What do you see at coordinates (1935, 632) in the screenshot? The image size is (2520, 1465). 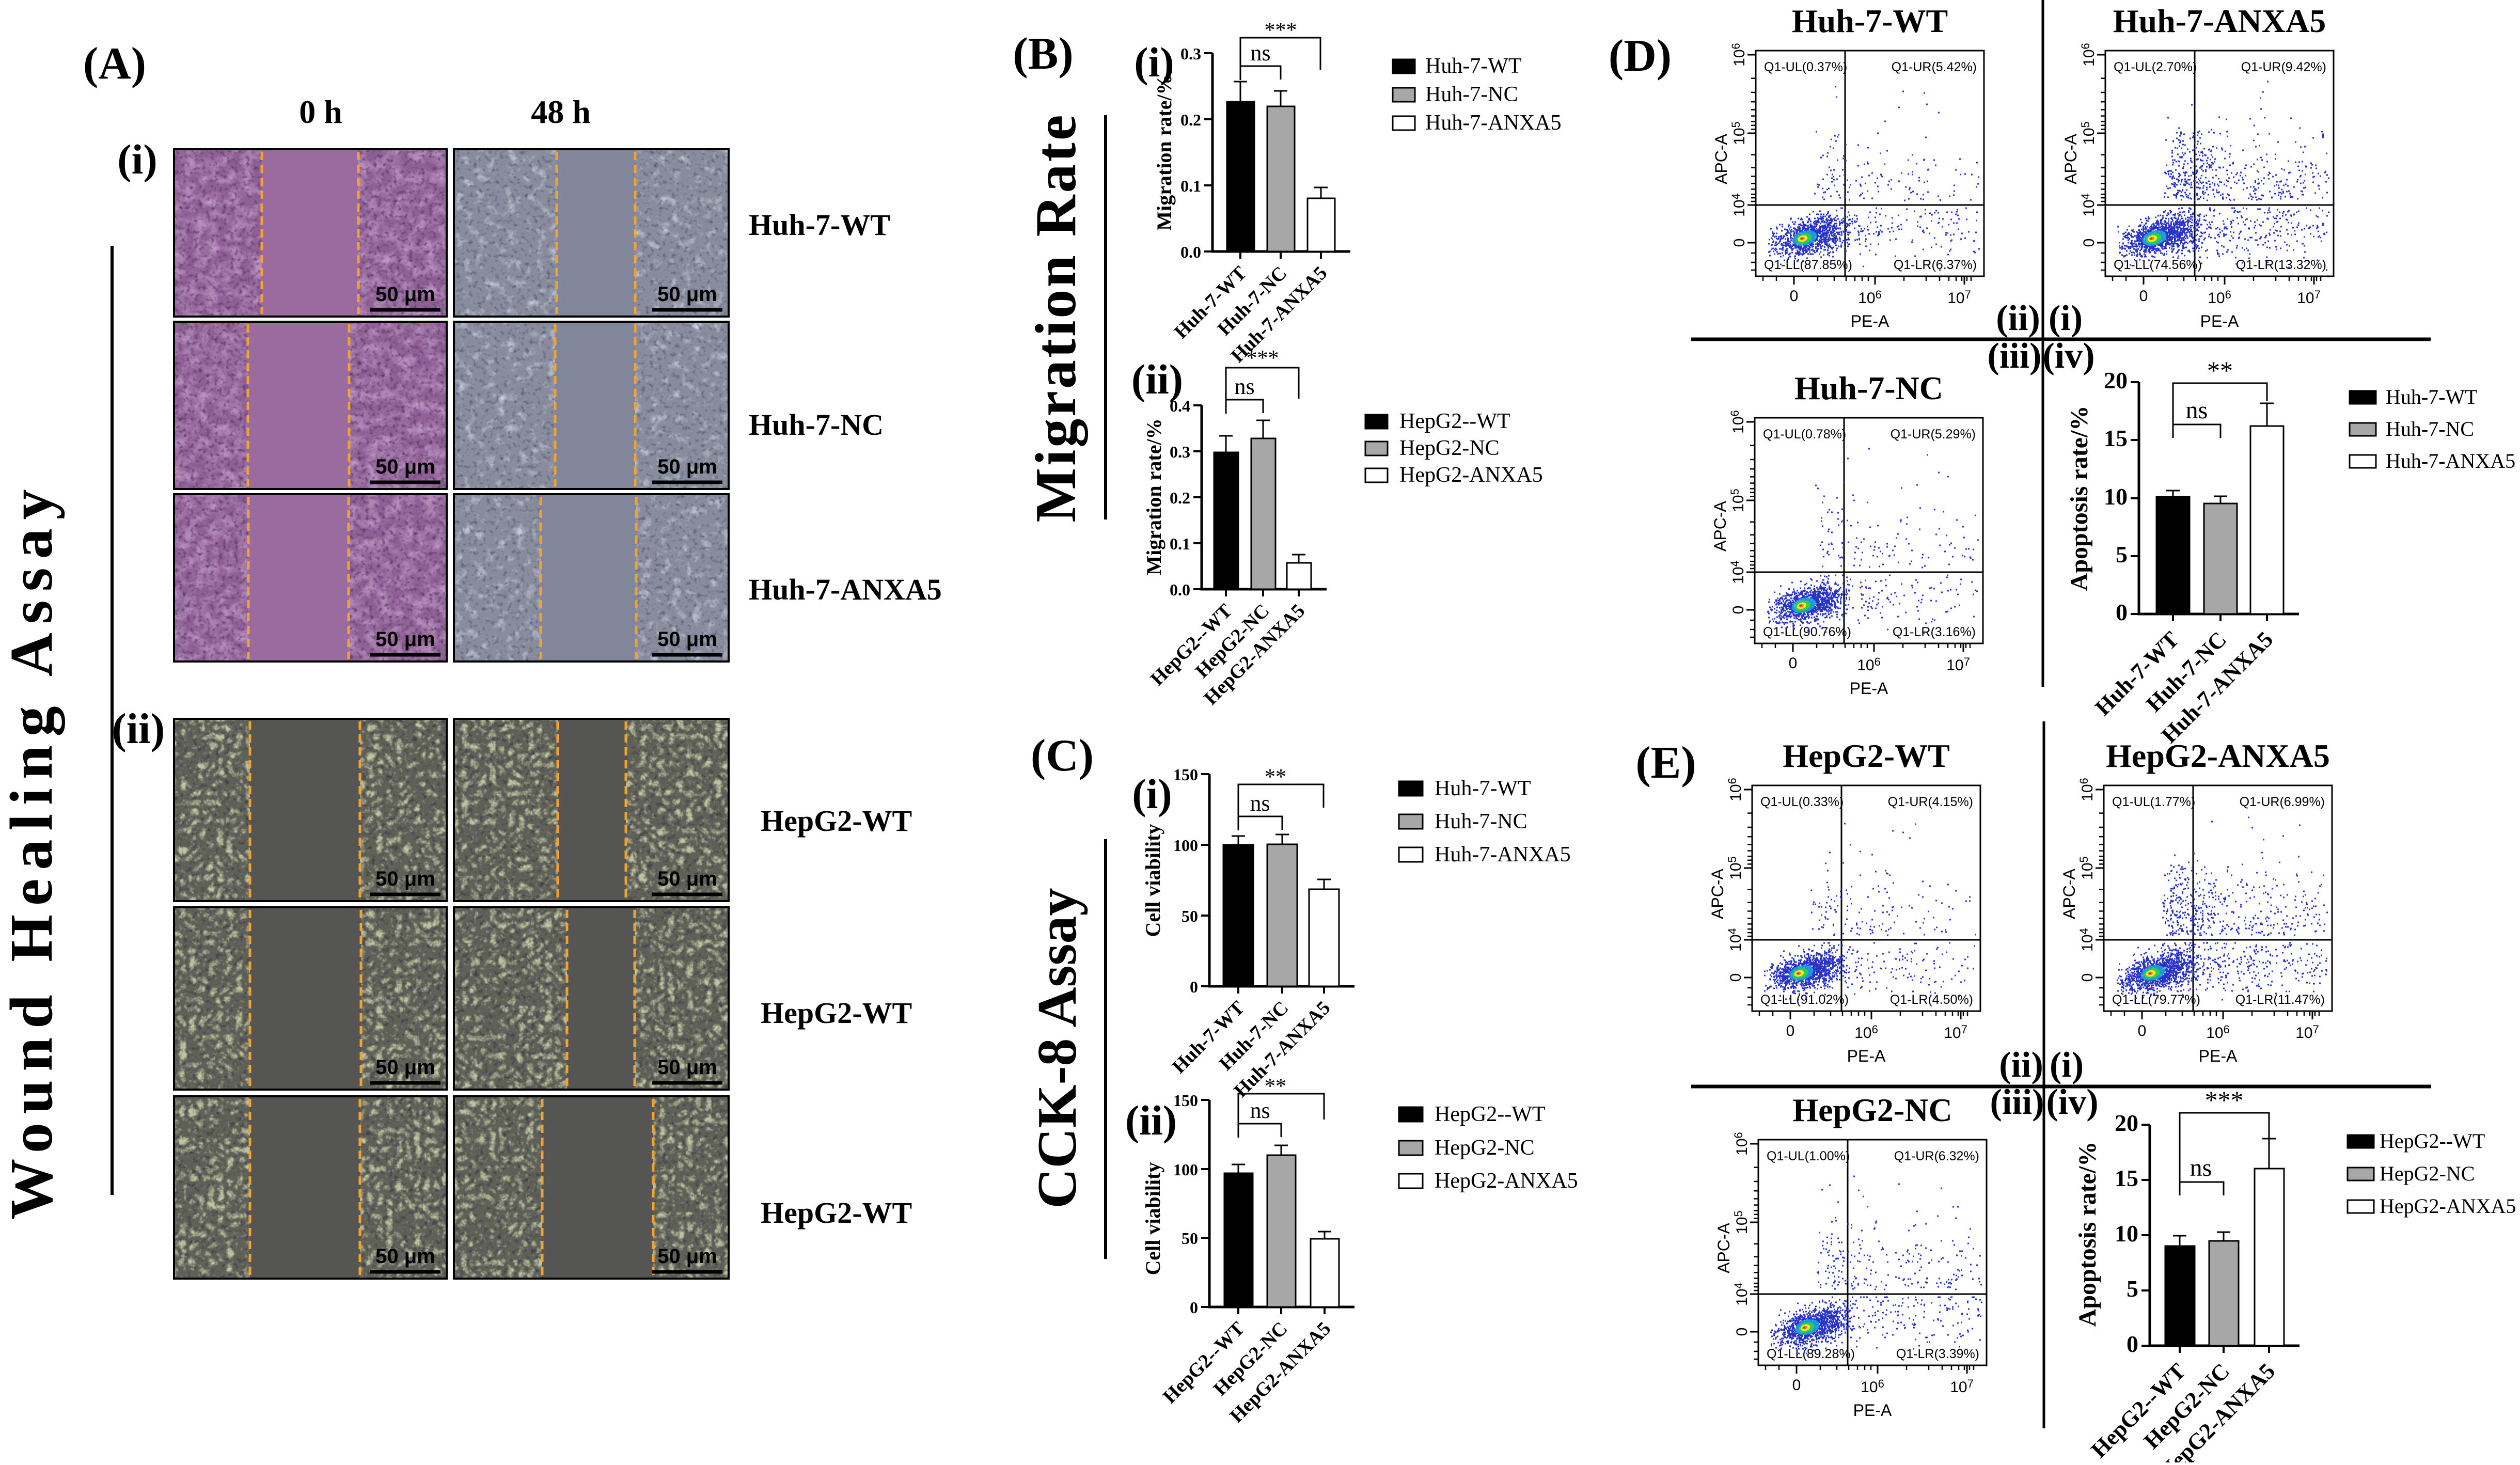 I see `svg-text: Q1-LR(3.16%)` at bounding box center [1935, 632].